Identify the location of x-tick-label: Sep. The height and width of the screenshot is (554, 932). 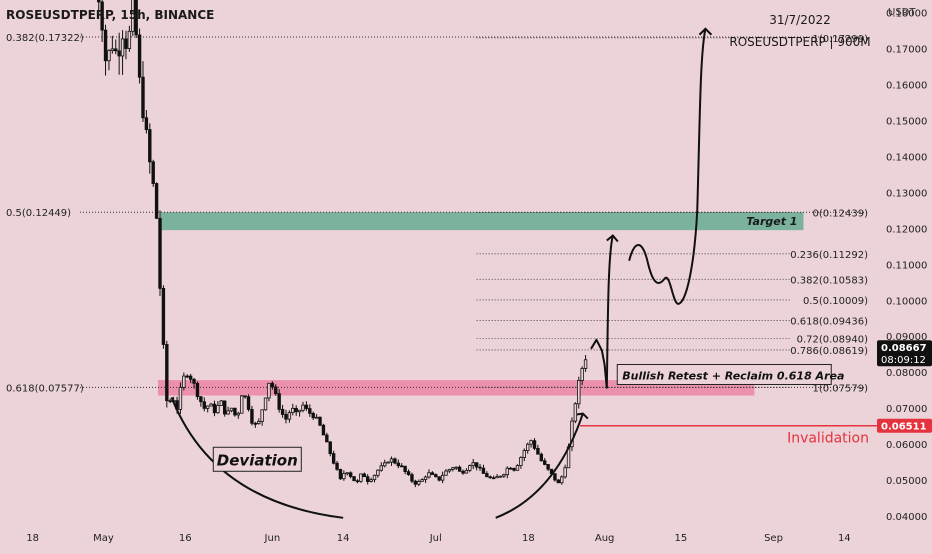
(773, 538).